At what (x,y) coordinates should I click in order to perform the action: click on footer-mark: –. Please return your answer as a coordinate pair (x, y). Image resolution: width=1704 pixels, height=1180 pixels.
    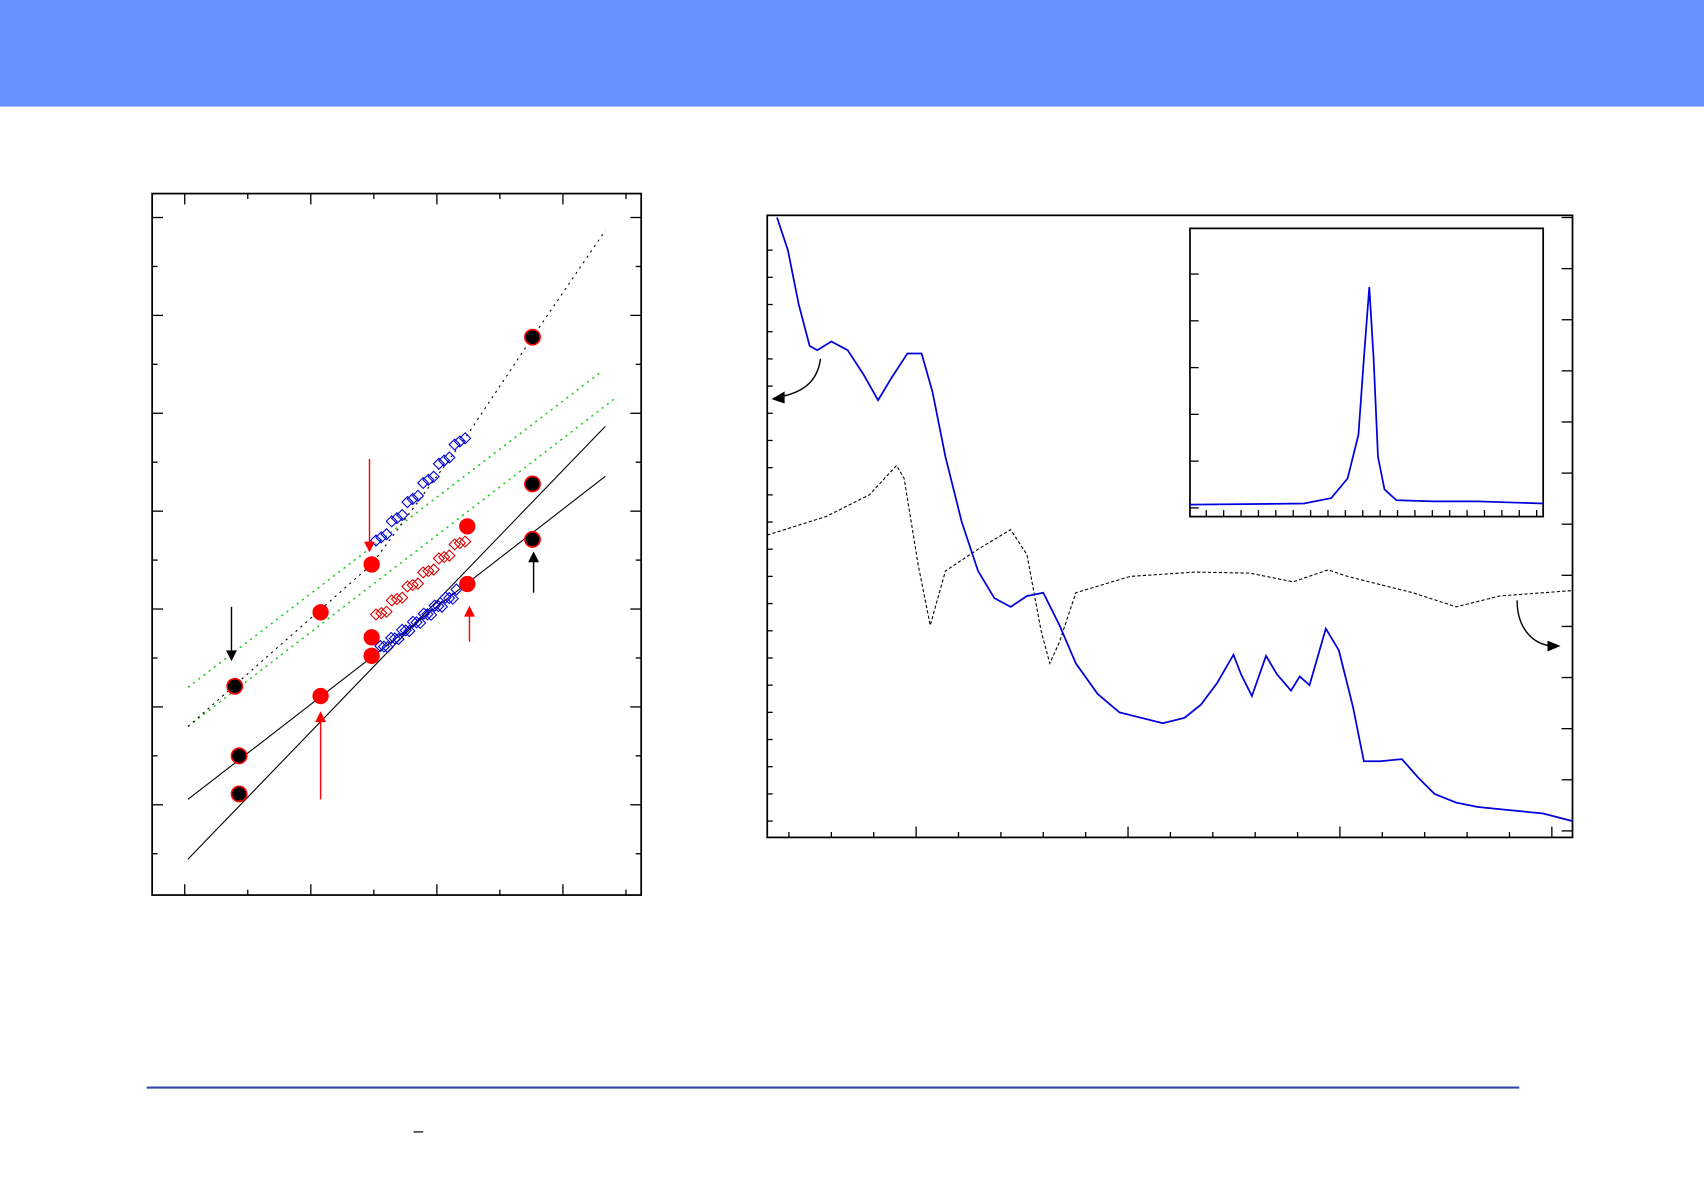
    Looking at the image, I should click on (419, 1130).